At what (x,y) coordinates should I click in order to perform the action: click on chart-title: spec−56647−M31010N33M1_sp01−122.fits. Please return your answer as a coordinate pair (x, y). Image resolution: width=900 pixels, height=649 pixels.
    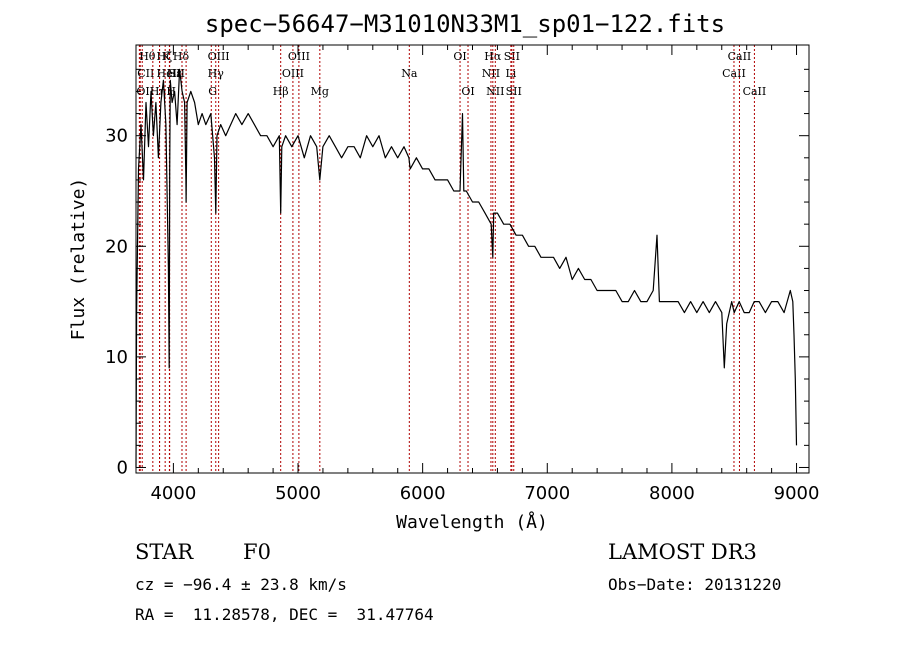
    Looking at the image, I should click on (465, 24).